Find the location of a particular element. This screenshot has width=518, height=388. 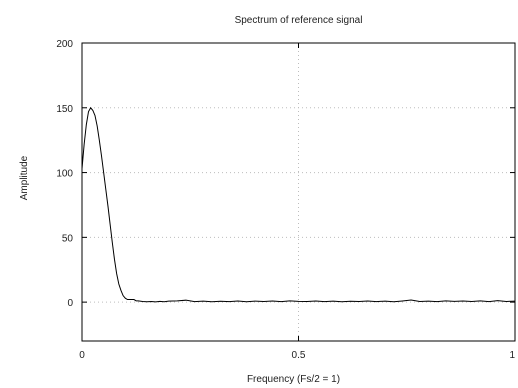

y-axis-label: Amplitude is located at coordinates (24, 177).